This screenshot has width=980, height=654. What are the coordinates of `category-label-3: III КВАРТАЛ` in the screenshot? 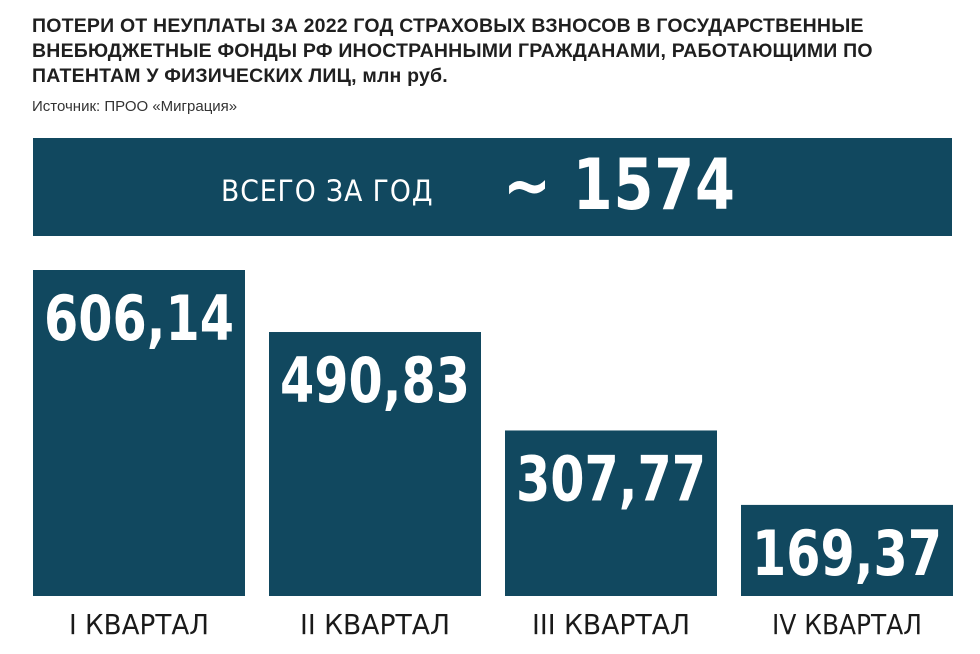 It's located at (611, 624).